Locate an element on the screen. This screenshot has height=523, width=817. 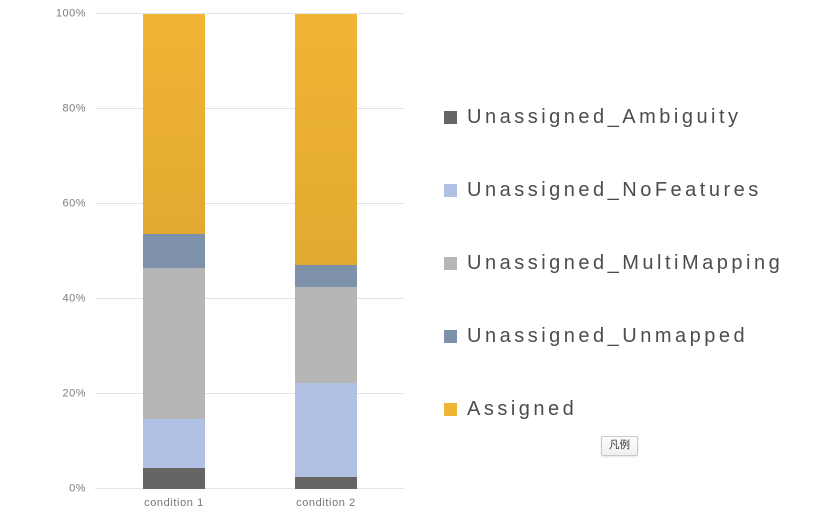
x-tick-label-condition-1: condition 1 is located at coordinates (174, 503).